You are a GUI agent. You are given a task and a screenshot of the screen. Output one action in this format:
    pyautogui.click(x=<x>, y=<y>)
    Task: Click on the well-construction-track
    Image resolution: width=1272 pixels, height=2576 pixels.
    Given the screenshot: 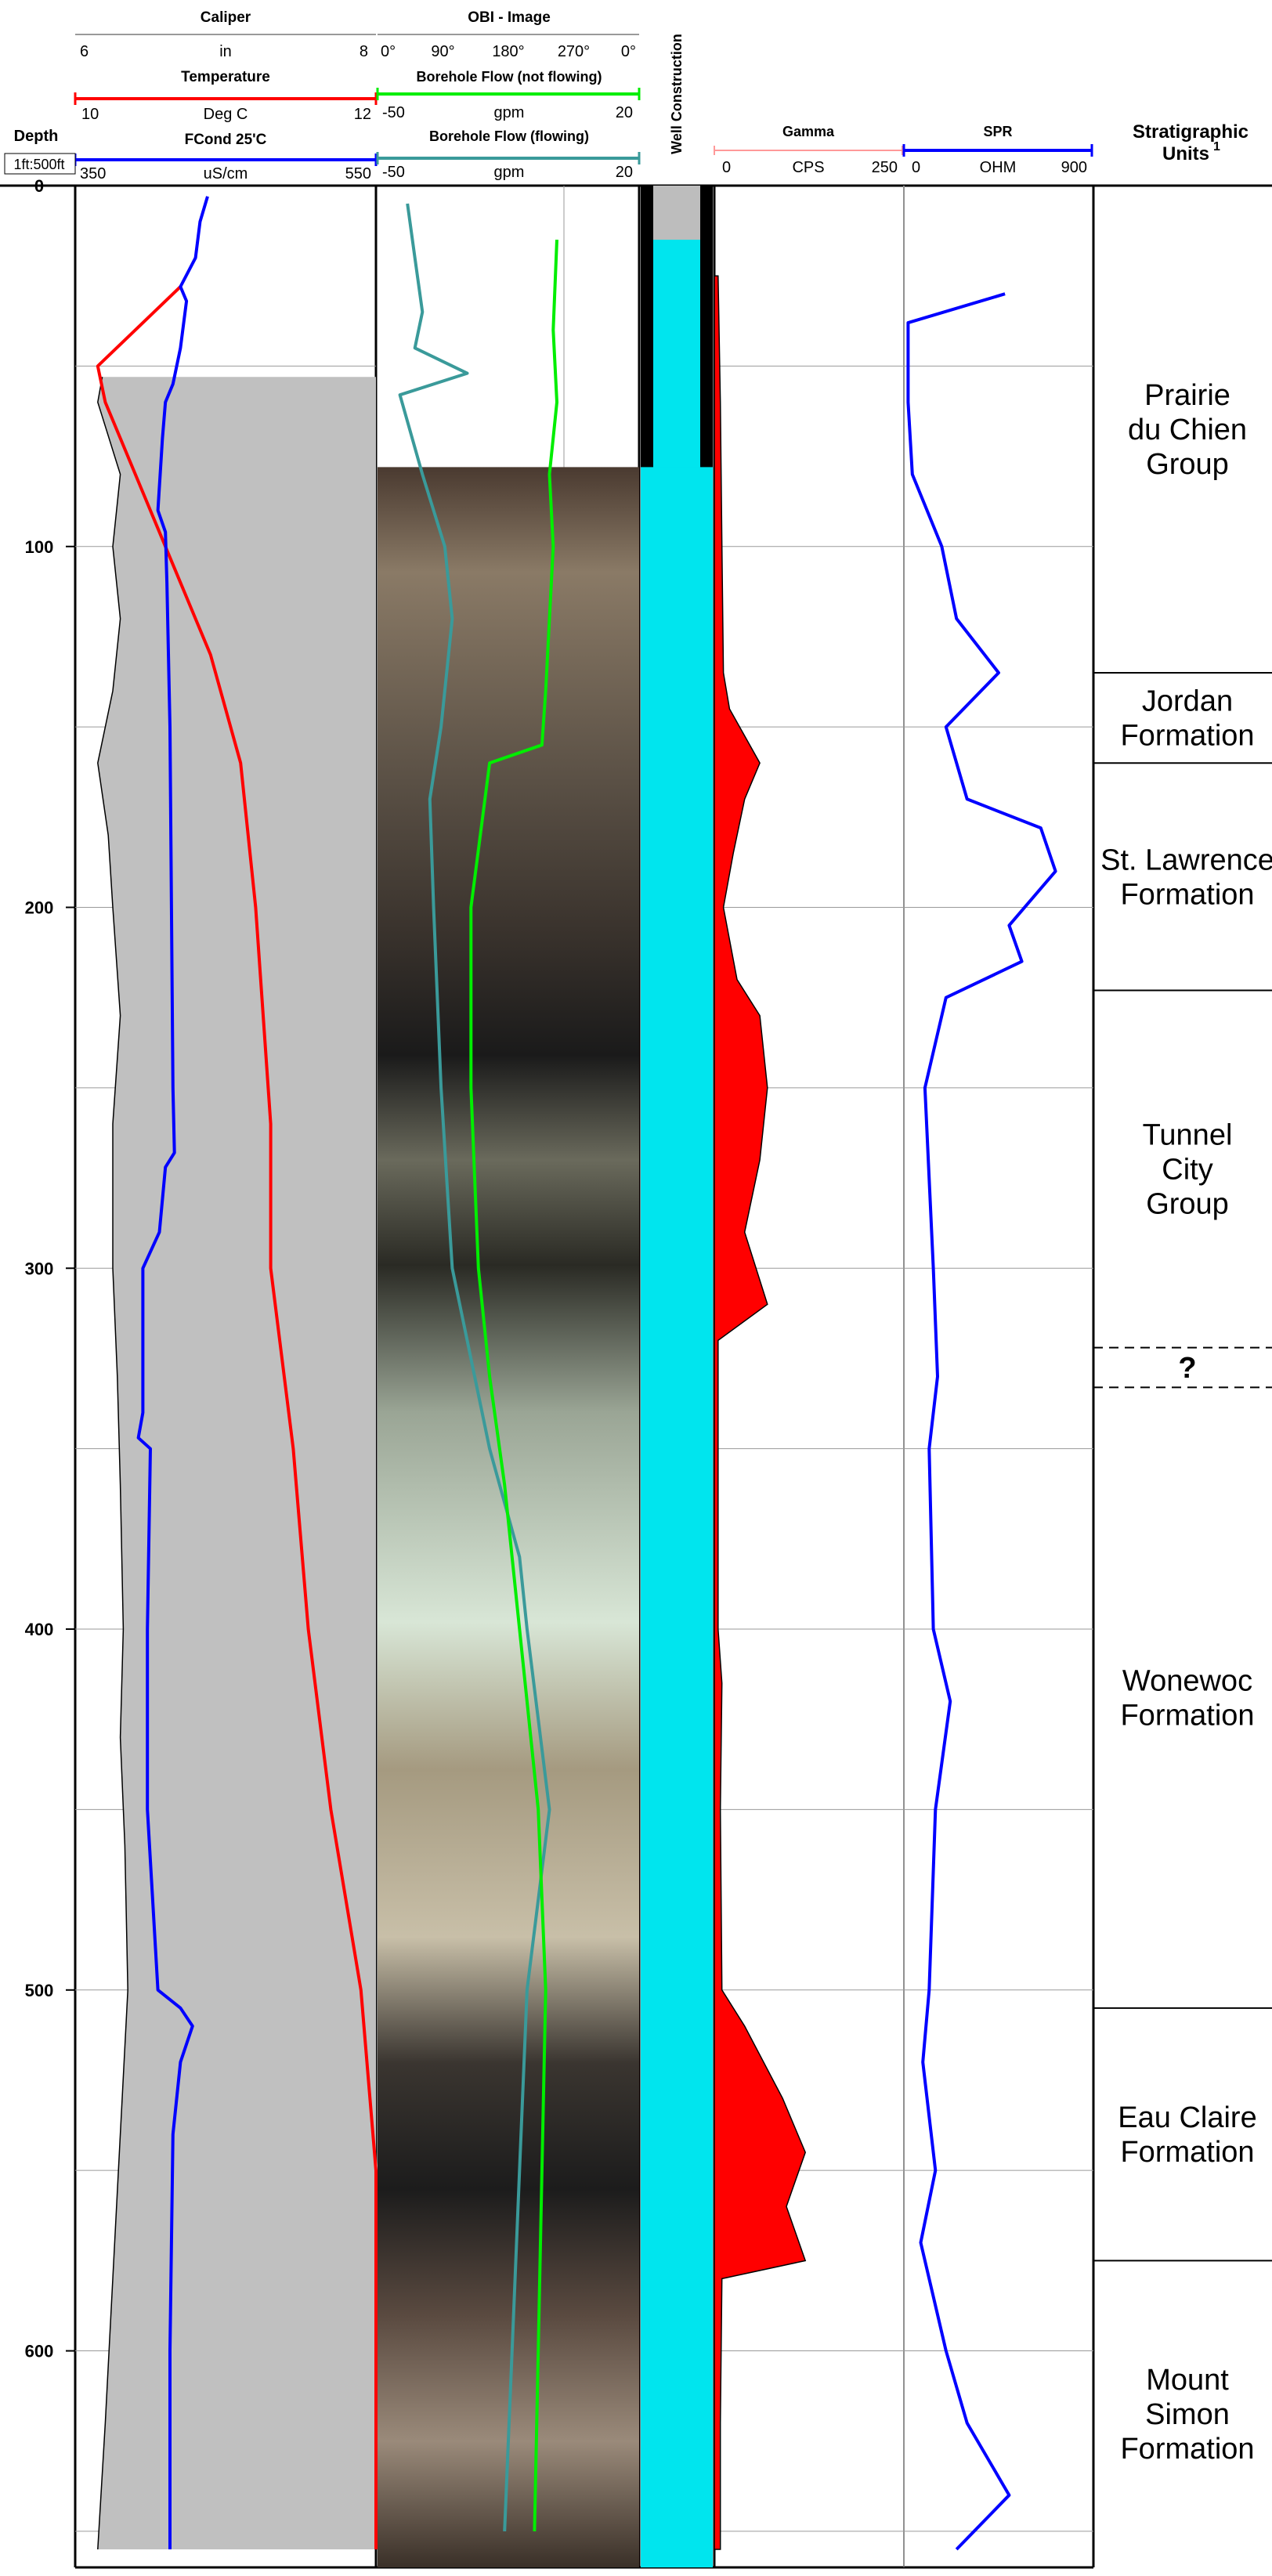 What is the action you would take?
    pyautogui.click(x=677, y=1377)
    